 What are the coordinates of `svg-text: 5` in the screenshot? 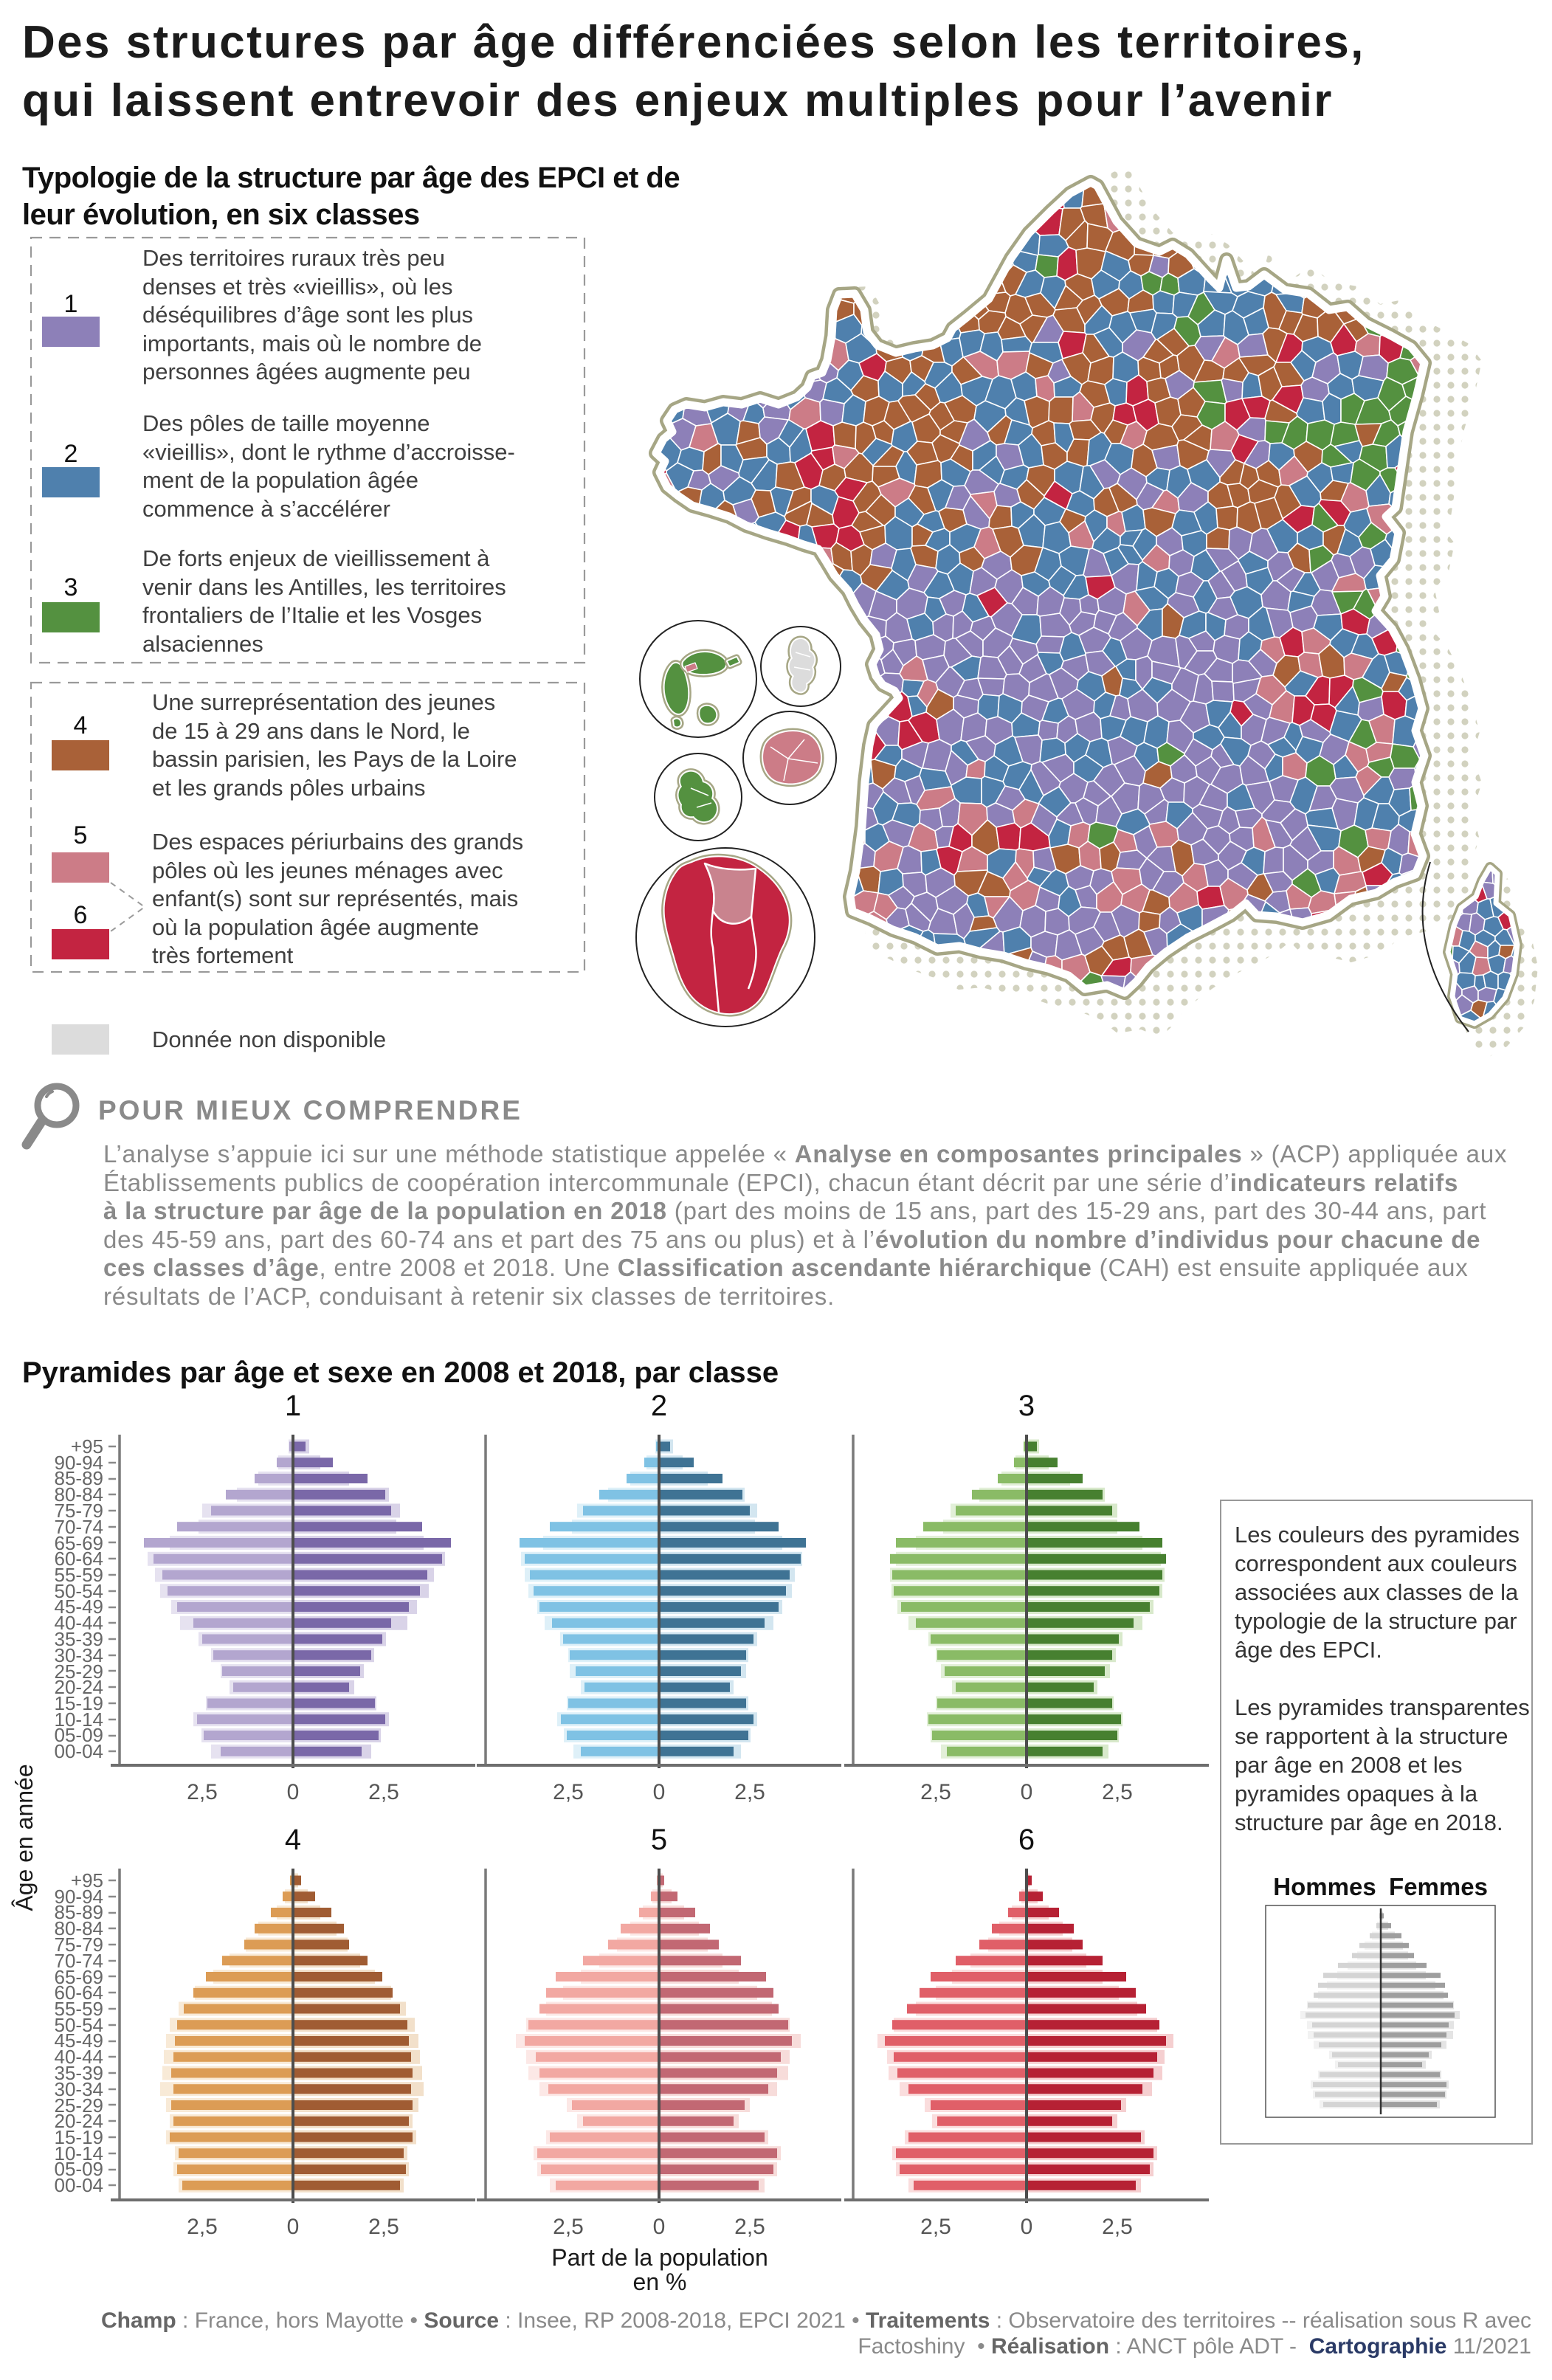 It's located at (659, 1840).